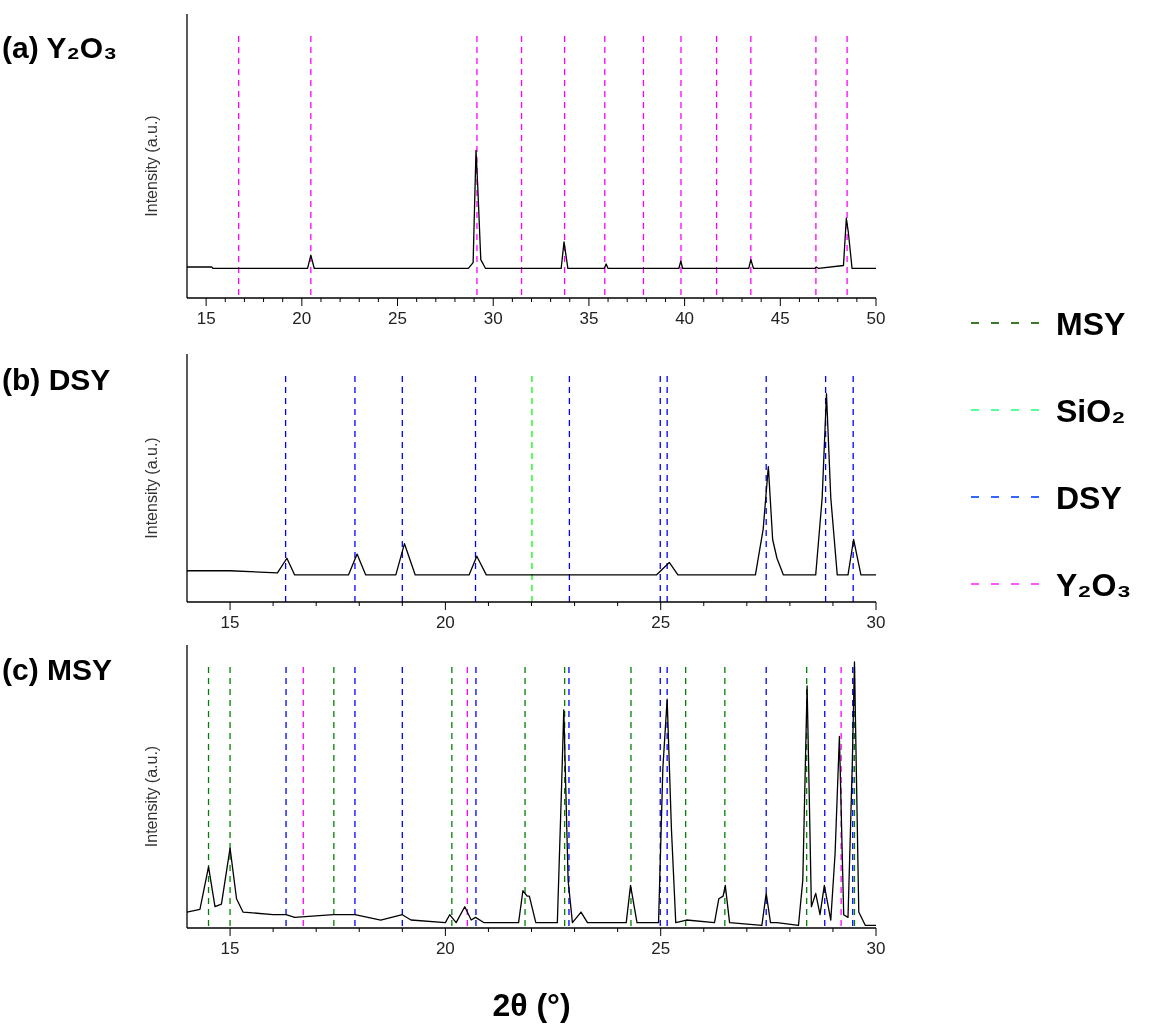  What do you see at coordinates (589, 318) in the screenshot?
I see `x-tick-label: 35` at bounding box center [589, 318].